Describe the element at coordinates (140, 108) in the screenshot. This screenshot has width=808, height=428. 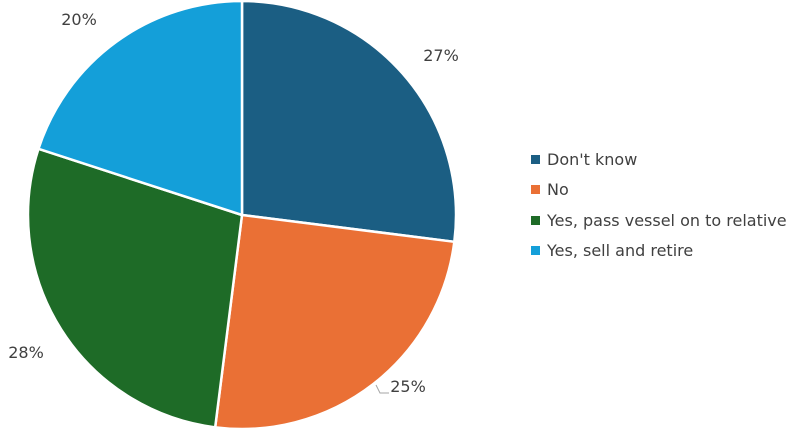
I see `pie-slice-yes-sell-retire` at that location.